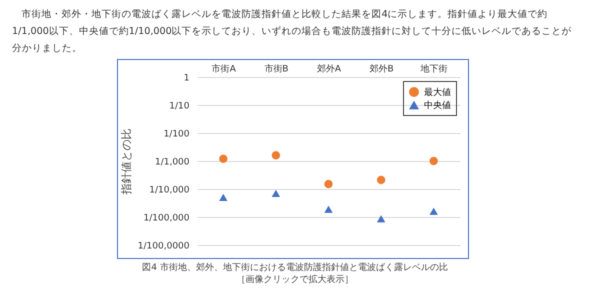 The width and height of the screenshot is (590, 302). What do you see at coordinates (276, 69) in the screenshot?
I see `x-tick-label: 市街B` at bounding box center [276, 69].